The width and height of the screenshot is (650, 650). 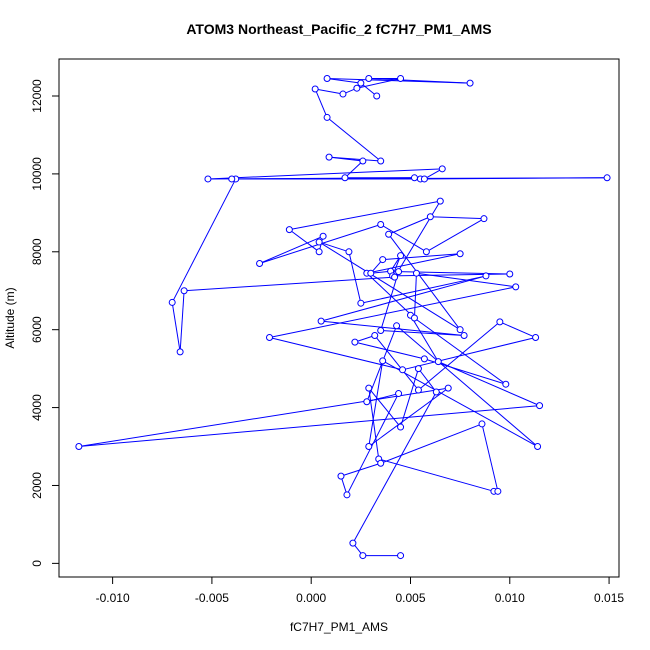 What do you see at coordinates (37, 485) in the screenshot?
I see `y-tick-label: 2000` at bounding box center [37, 485].